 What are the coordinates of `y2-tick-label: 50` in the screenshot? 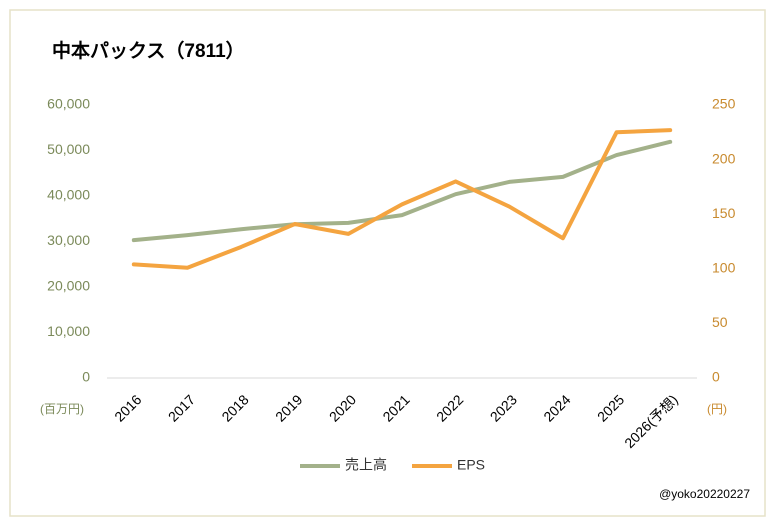 It's located at (720, 322).